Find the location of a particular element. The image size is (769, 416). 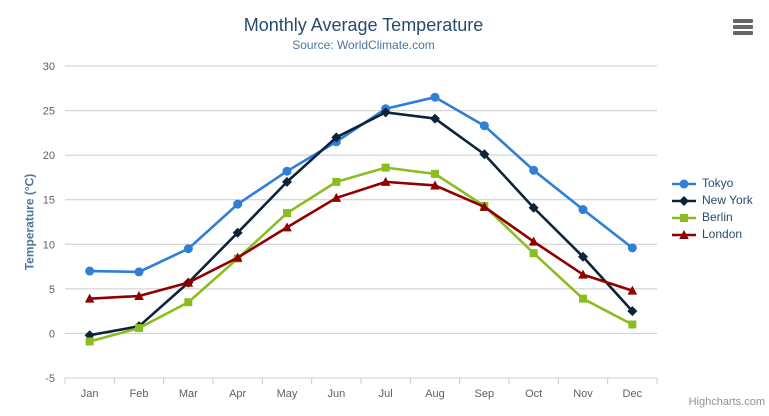

chart-subtitle: Source: WorldClimate.com is located at coordinates (363, 45).